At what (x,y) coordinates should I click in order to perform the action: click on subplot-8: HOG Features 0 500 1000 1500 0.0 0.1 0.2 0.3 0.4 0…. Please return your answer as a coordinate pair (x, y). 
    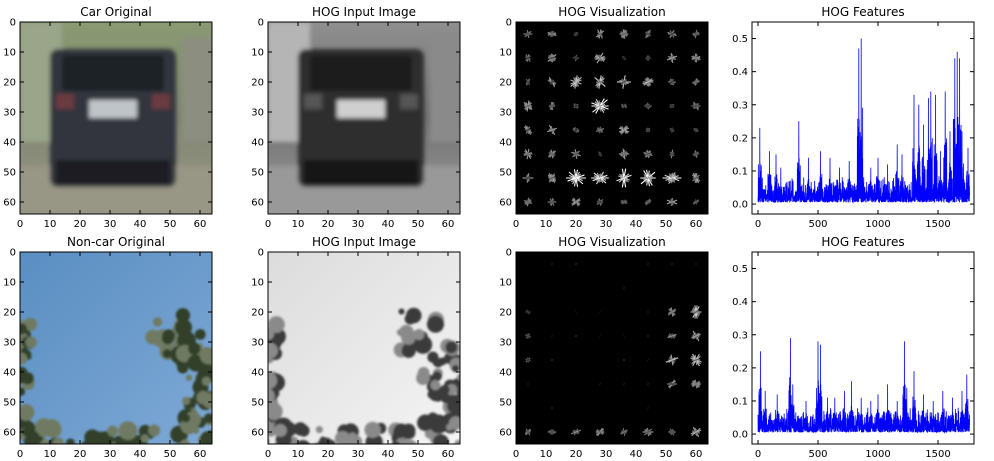
    Looking at the image, I should click on (853, 347).